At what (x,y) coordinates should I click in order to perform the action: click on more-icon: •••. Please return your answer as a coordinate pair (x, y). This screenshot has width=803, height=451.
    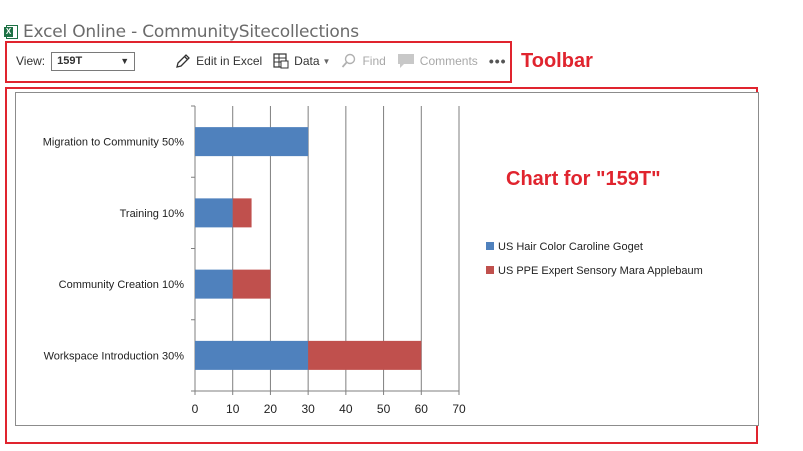
    Looking at the image, I should click on (497, 61).